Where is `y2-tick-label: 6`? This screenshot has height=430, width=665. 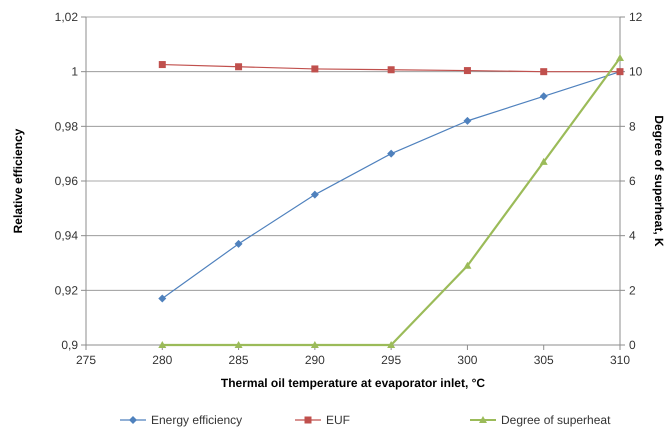
y2-tick-label: 6 is located at coordinates (632, 181).